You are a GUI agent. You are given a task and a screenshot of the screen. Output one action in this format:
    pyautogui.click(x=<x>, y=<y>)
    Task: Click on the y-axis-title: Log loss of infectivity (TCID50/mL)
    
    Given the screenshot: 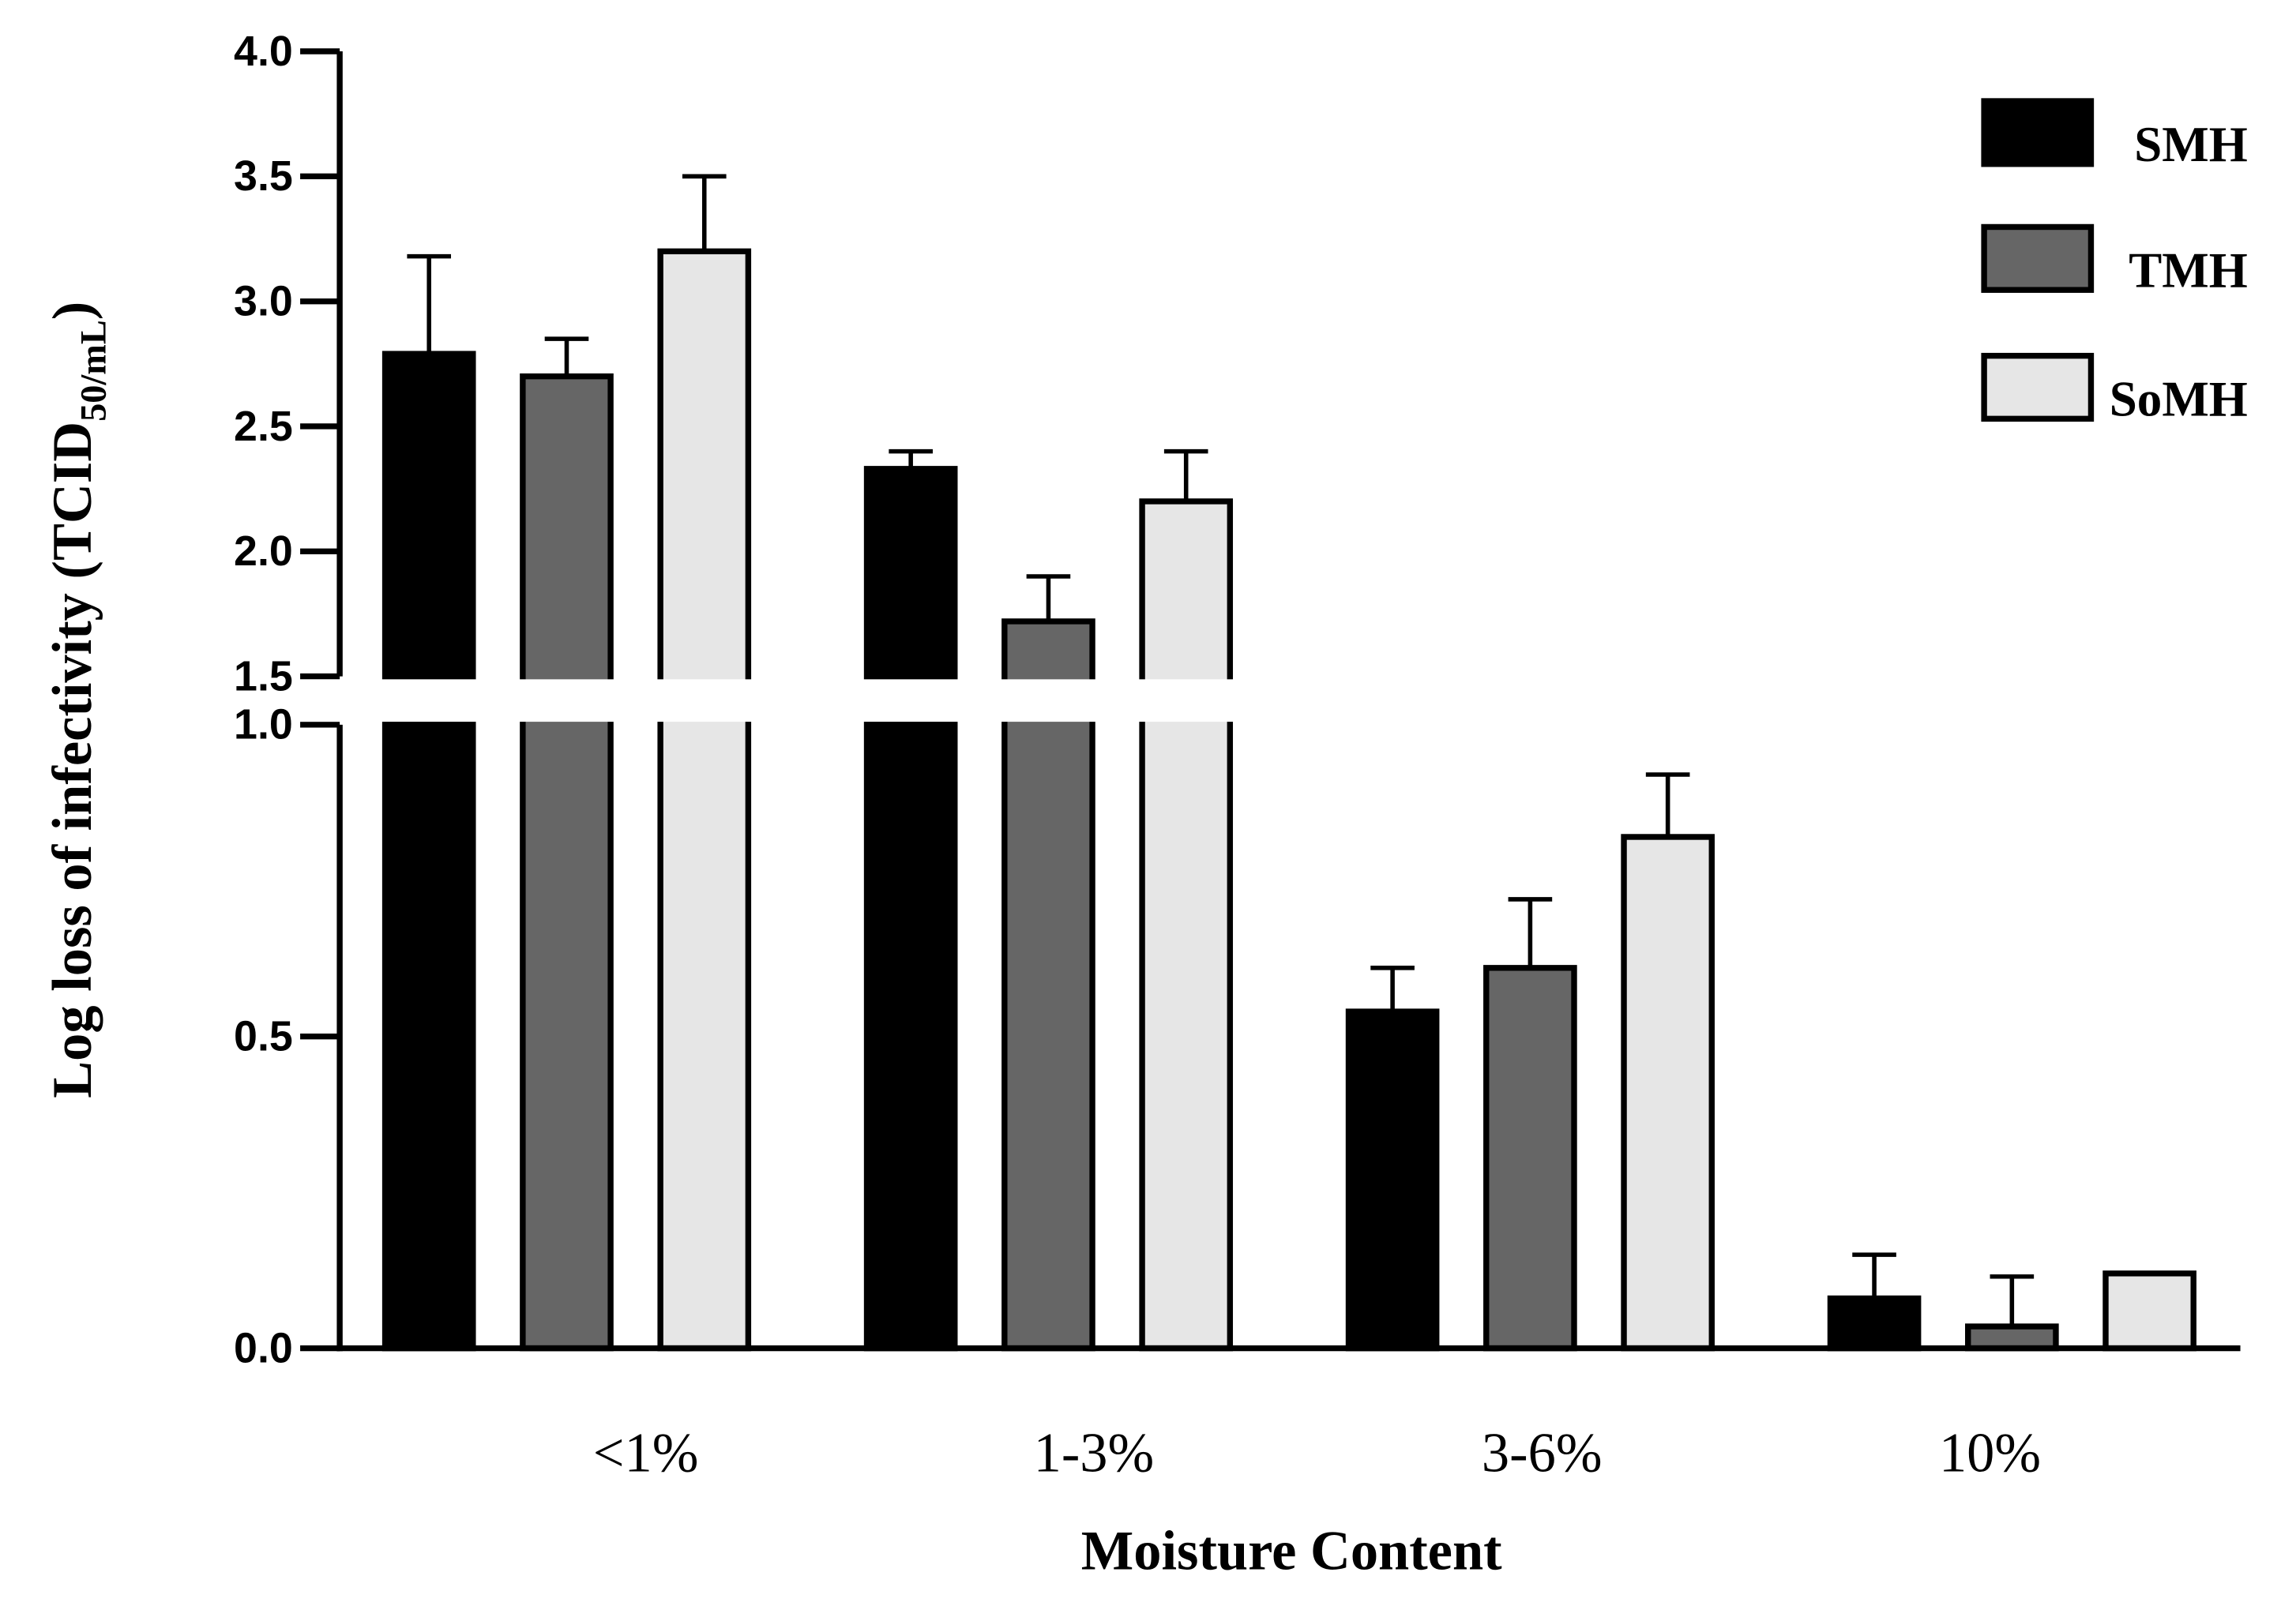 What is the action you would take?
    pyautogui.click(x=79, y=700)
    